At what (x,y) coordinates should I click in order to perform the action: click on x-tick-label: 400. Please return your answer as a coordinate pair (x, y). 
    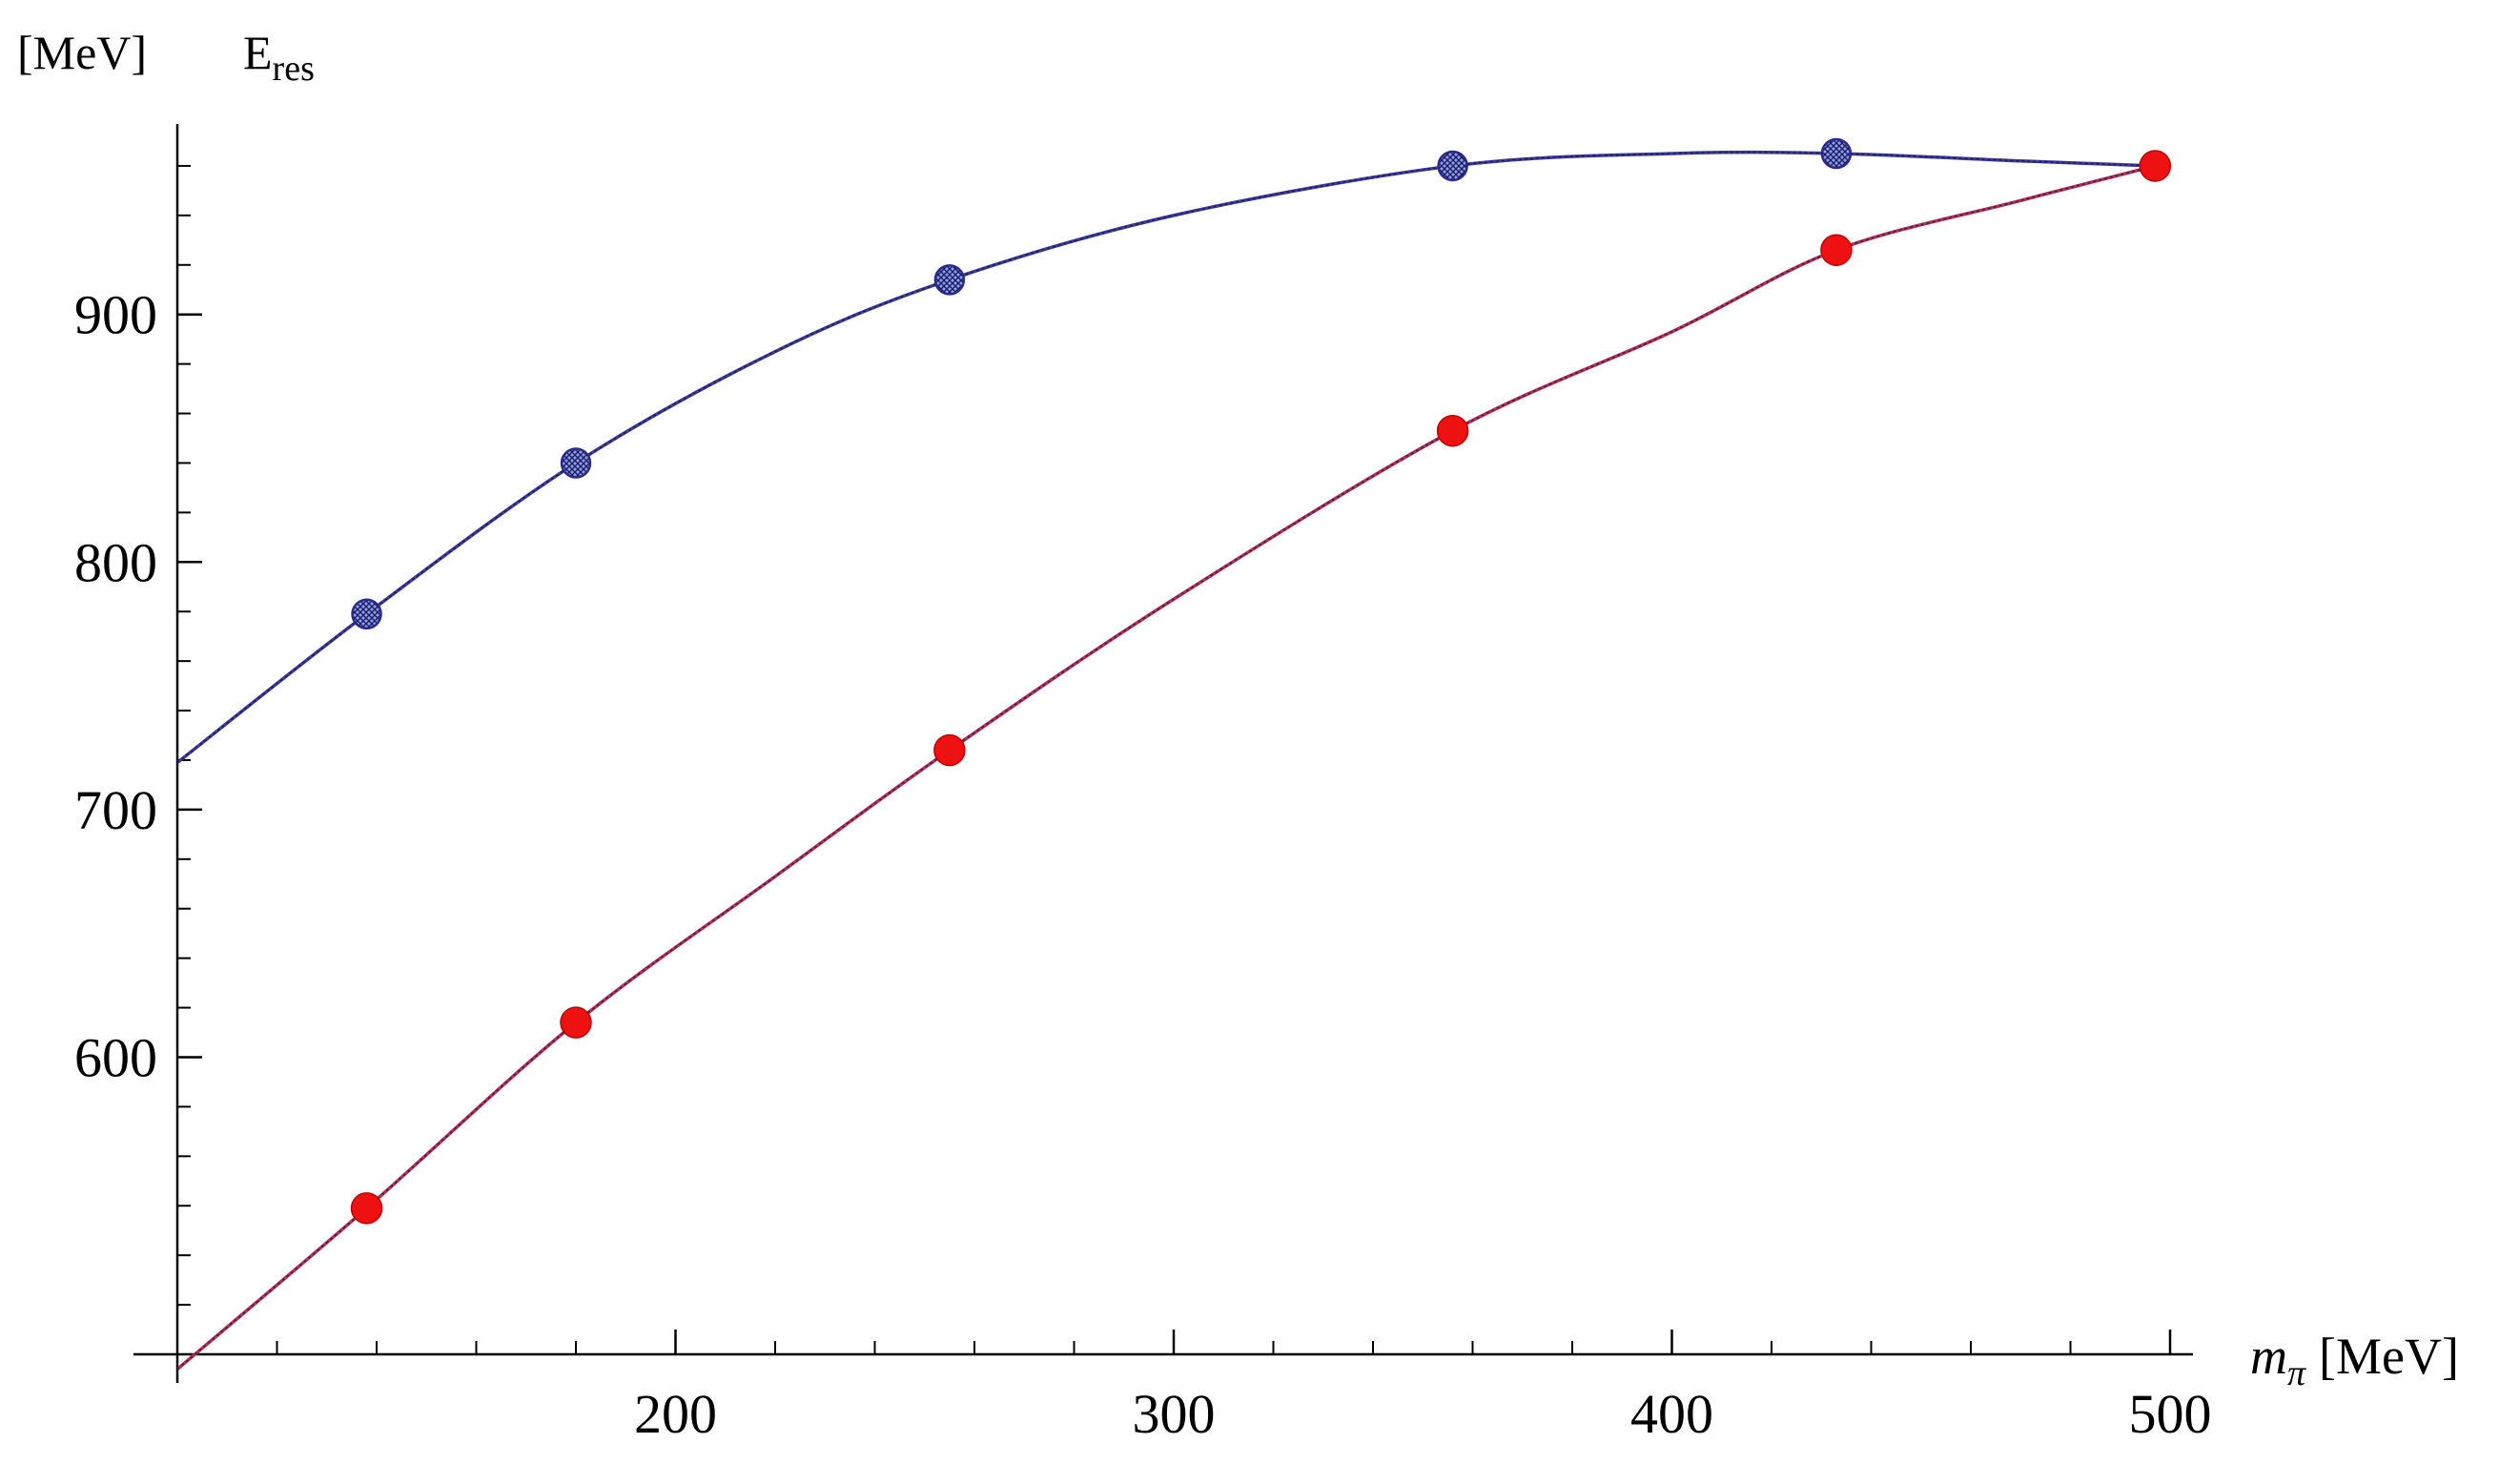
    Looking at the image, I should click on (1671, 1414).